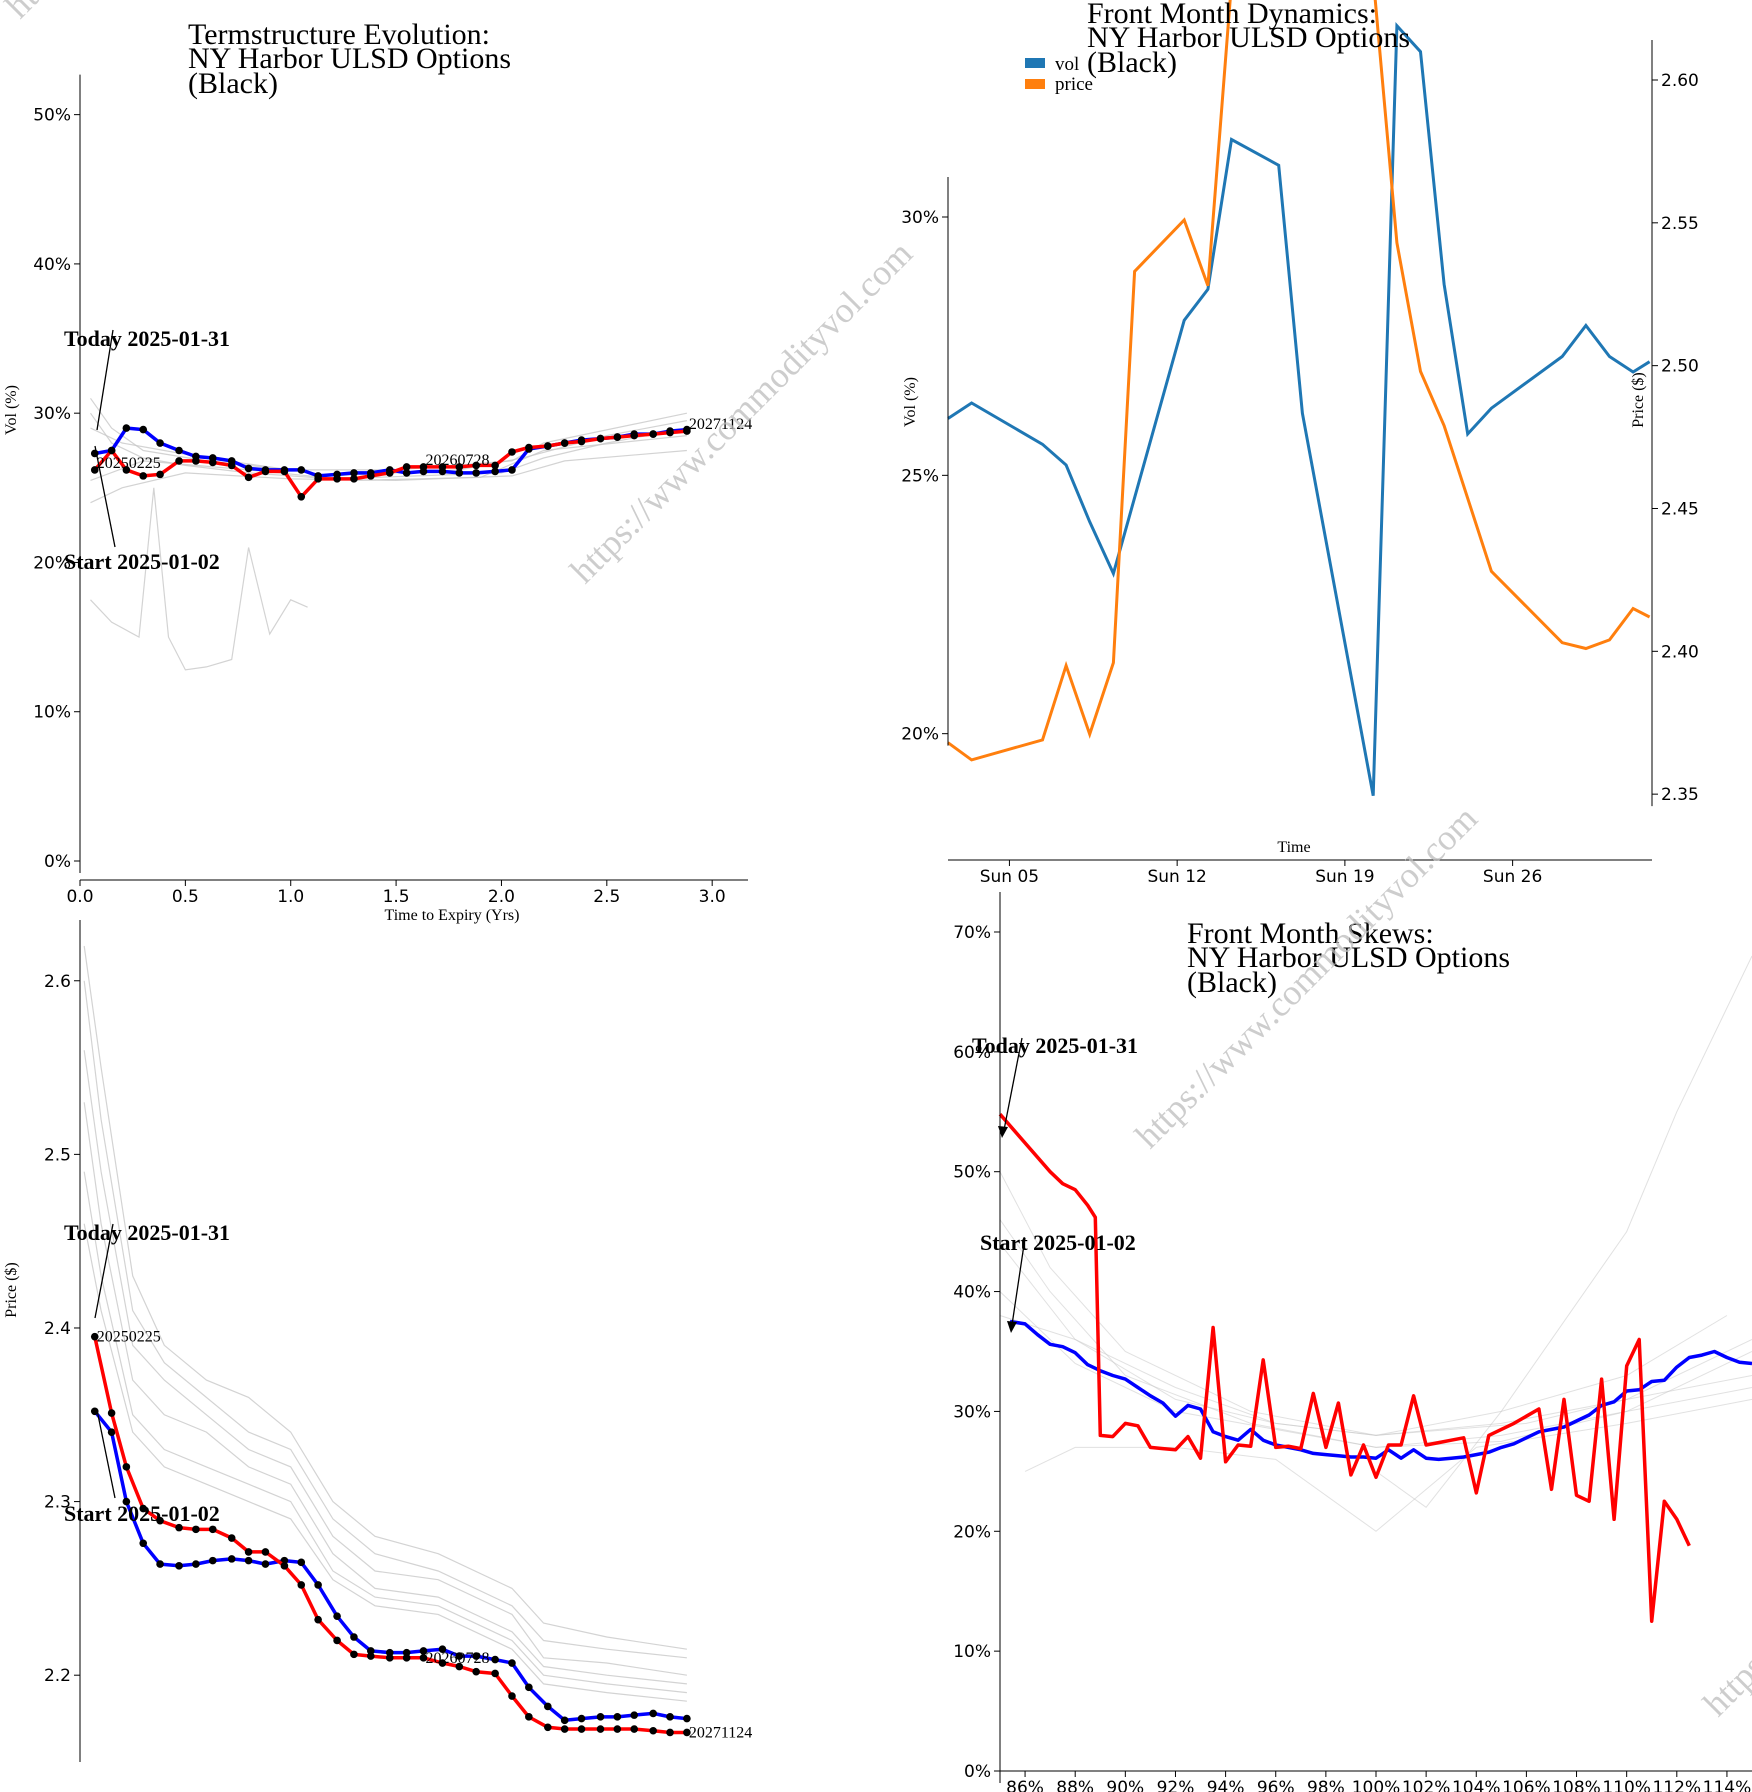 The height and width of the screenshot is (1792, 1752). Describe the element at coordinates (1576, 1785) in the screenshot. I see `x-tick-label: 108%` at that location.